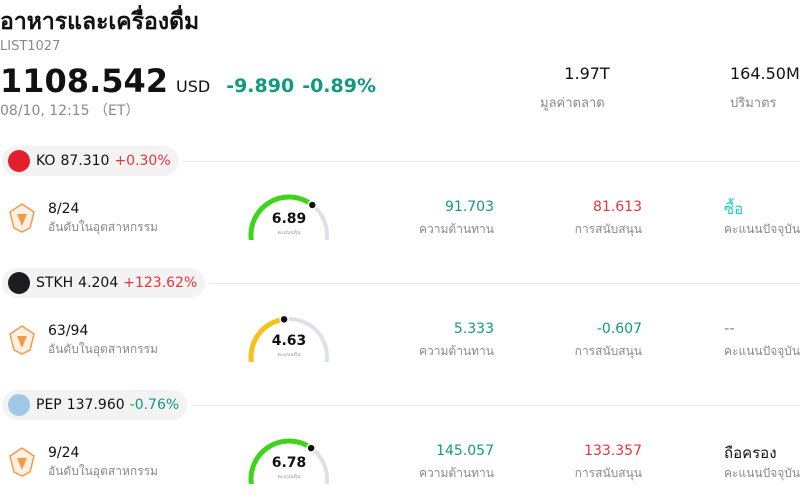  What do you see at coordinates (68, 331) in the screenshot?
I see `rank: 63/94` at bounding box center [68, 331].